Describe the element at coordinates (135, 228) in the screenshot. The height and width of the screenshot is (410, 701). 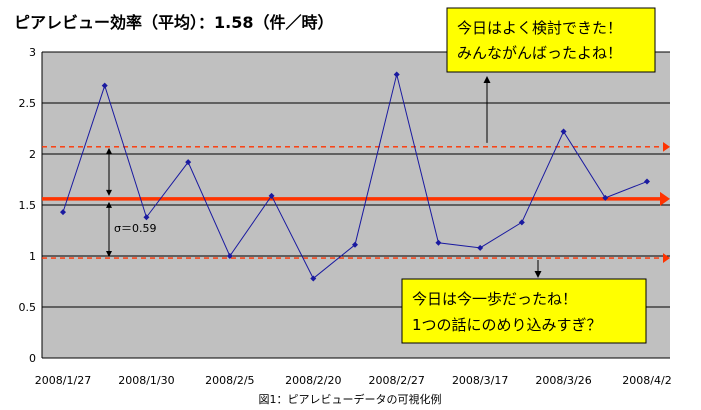
I see `sigma-label: σ＝0.59` at that location.